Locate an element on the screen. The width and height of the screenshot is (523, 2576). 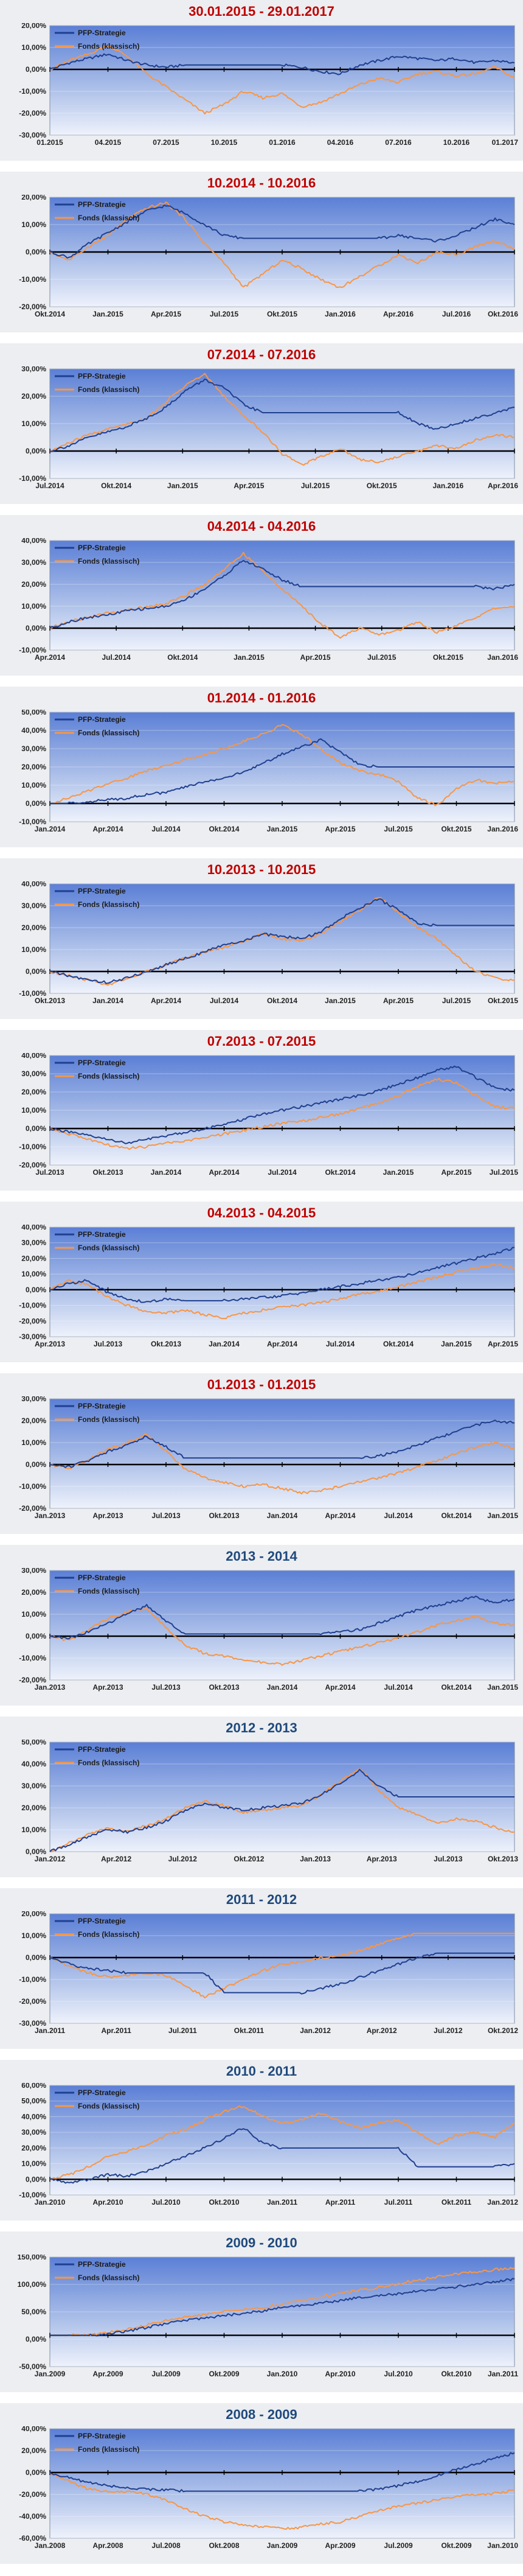
x-tick-label: Jan.2012 is located at coordinates (503, 2202).